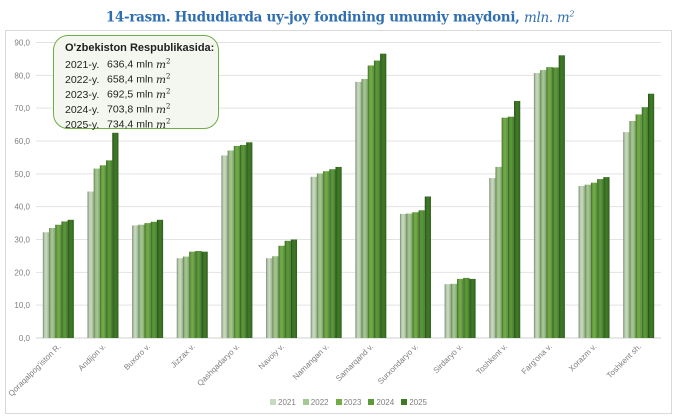 This screenshot has width=680, height=417. What do you see at coordinates (271, 356) in the screenshot?
I see `x-tick-label: Navoiy v.` at bounding box center [271, 356].